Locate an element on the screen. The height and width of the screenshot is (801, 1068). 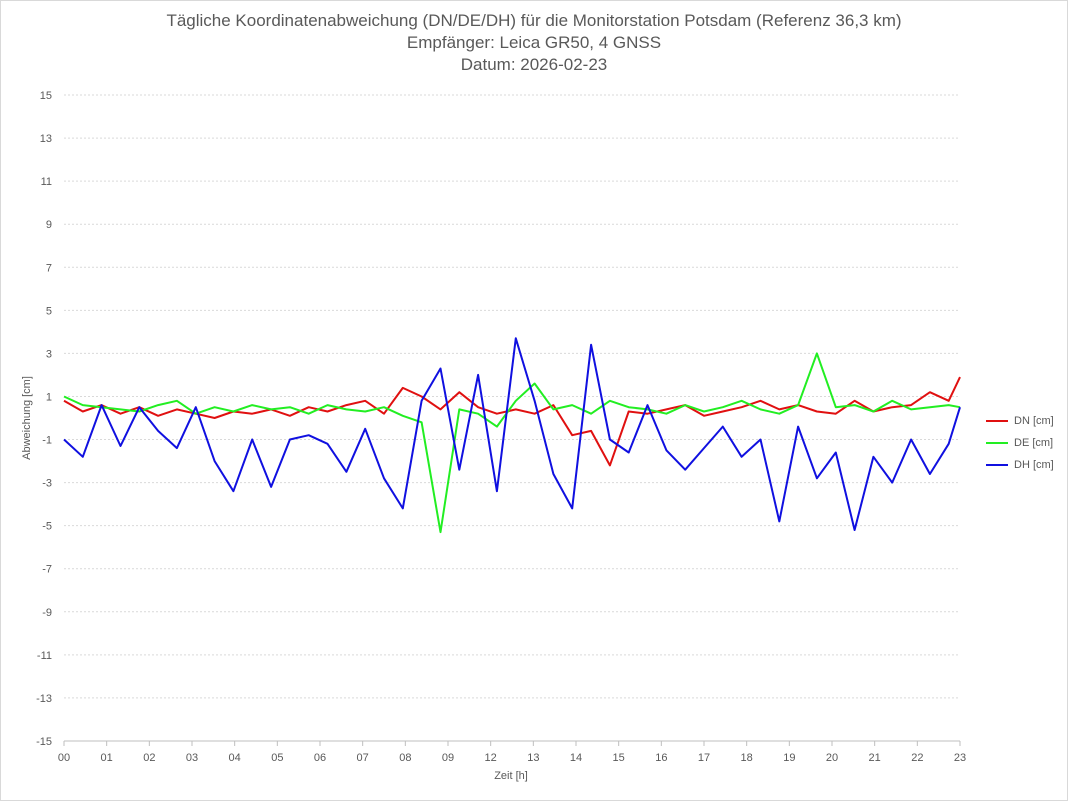
x-tick-label: 12 is located at coordinates (491, 758).